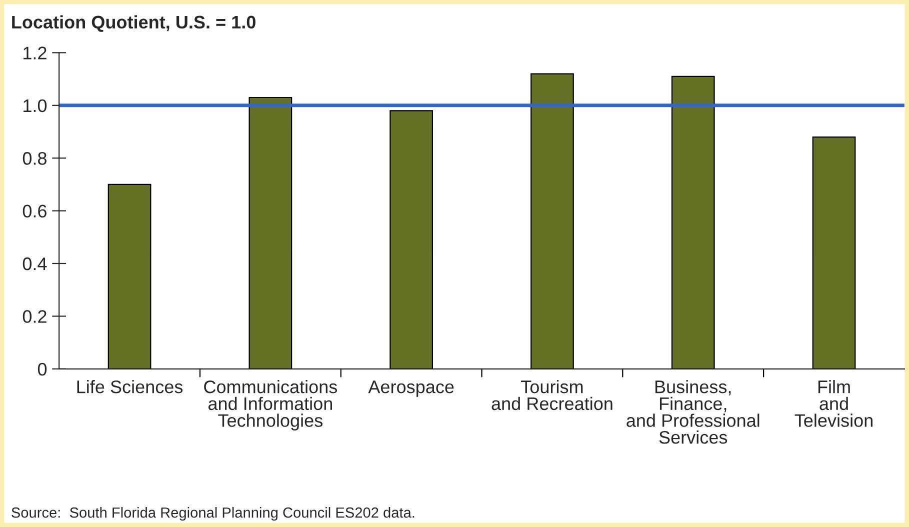 Image resolution: width=909 pixels, height=527 pixels. I want to click on source-note: Source: South Florida Regional Planning Council ES202 data., so click(213, 514).